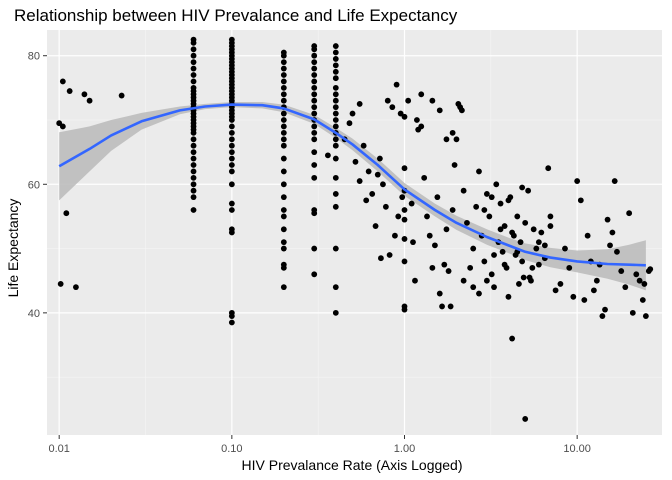  What do you see at coordinates (34, 314) in the screenshot?
I see `y-tick-label: 40` at bounding box center [34, 314].